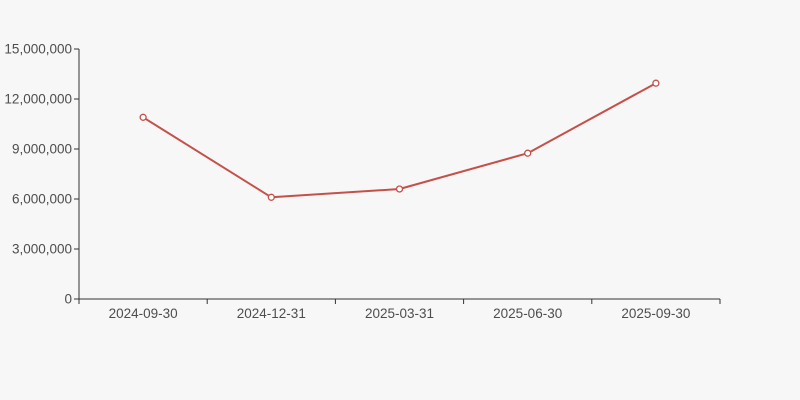  Describe the element at coordinates (143, 313) in the screenshot. I see `x-tick-label: 2024-09-30` at that location.